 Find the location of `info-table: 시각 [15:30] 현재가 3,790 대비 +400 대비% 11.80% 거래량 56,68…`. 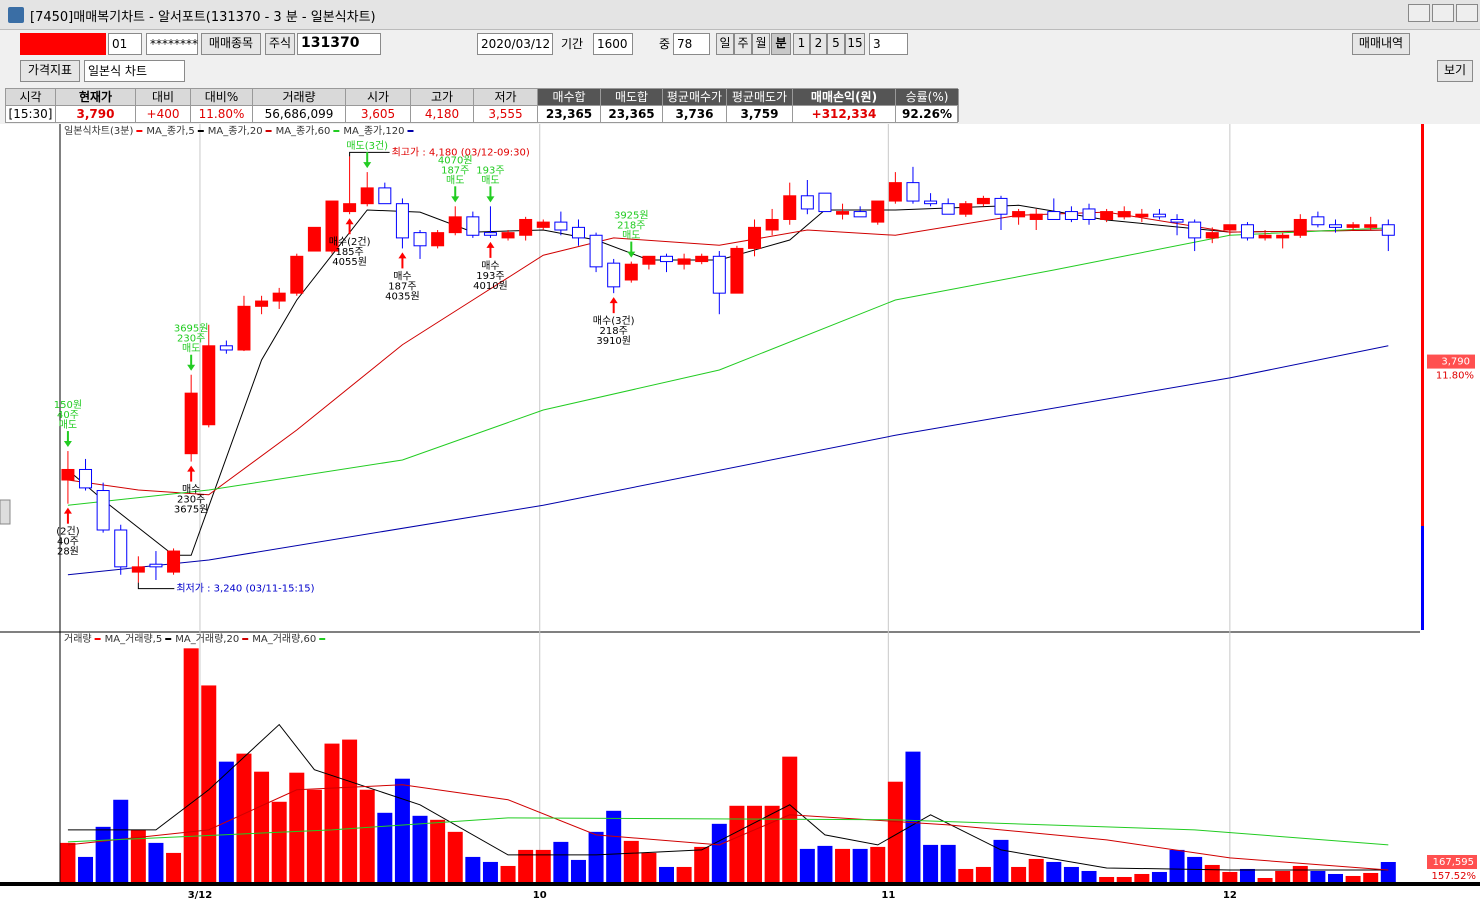

info-table: 시각 [15:30] 현재가 3,790 대비 +400 대비% 11.80% 거래량 56,68… is located at coordinates (482, 105).